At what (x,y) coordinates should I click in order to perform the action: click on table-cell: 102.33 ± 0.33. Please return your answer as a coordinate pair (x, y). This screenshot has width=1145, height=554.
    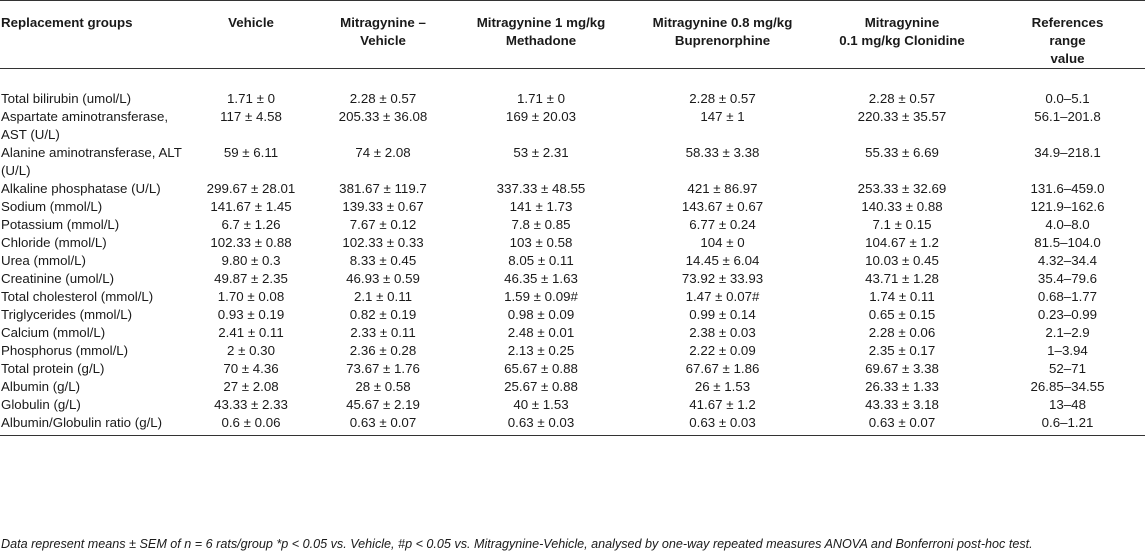
    Looking at the image, I should click on (383, 242).